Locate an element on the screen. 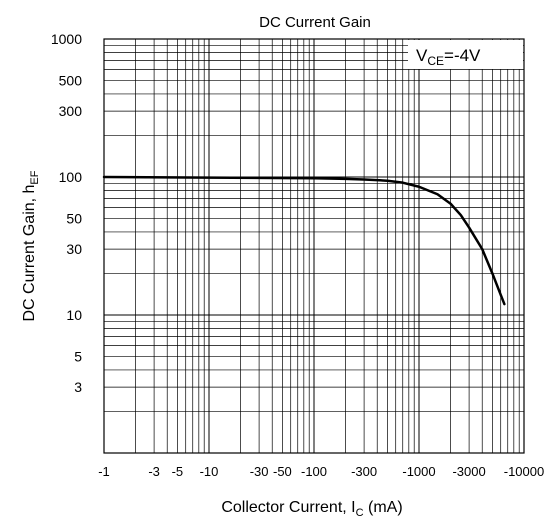 The width and height of the screenshot is (560, 524). x-tick-label: -10 is located at coordinates (209, 471).